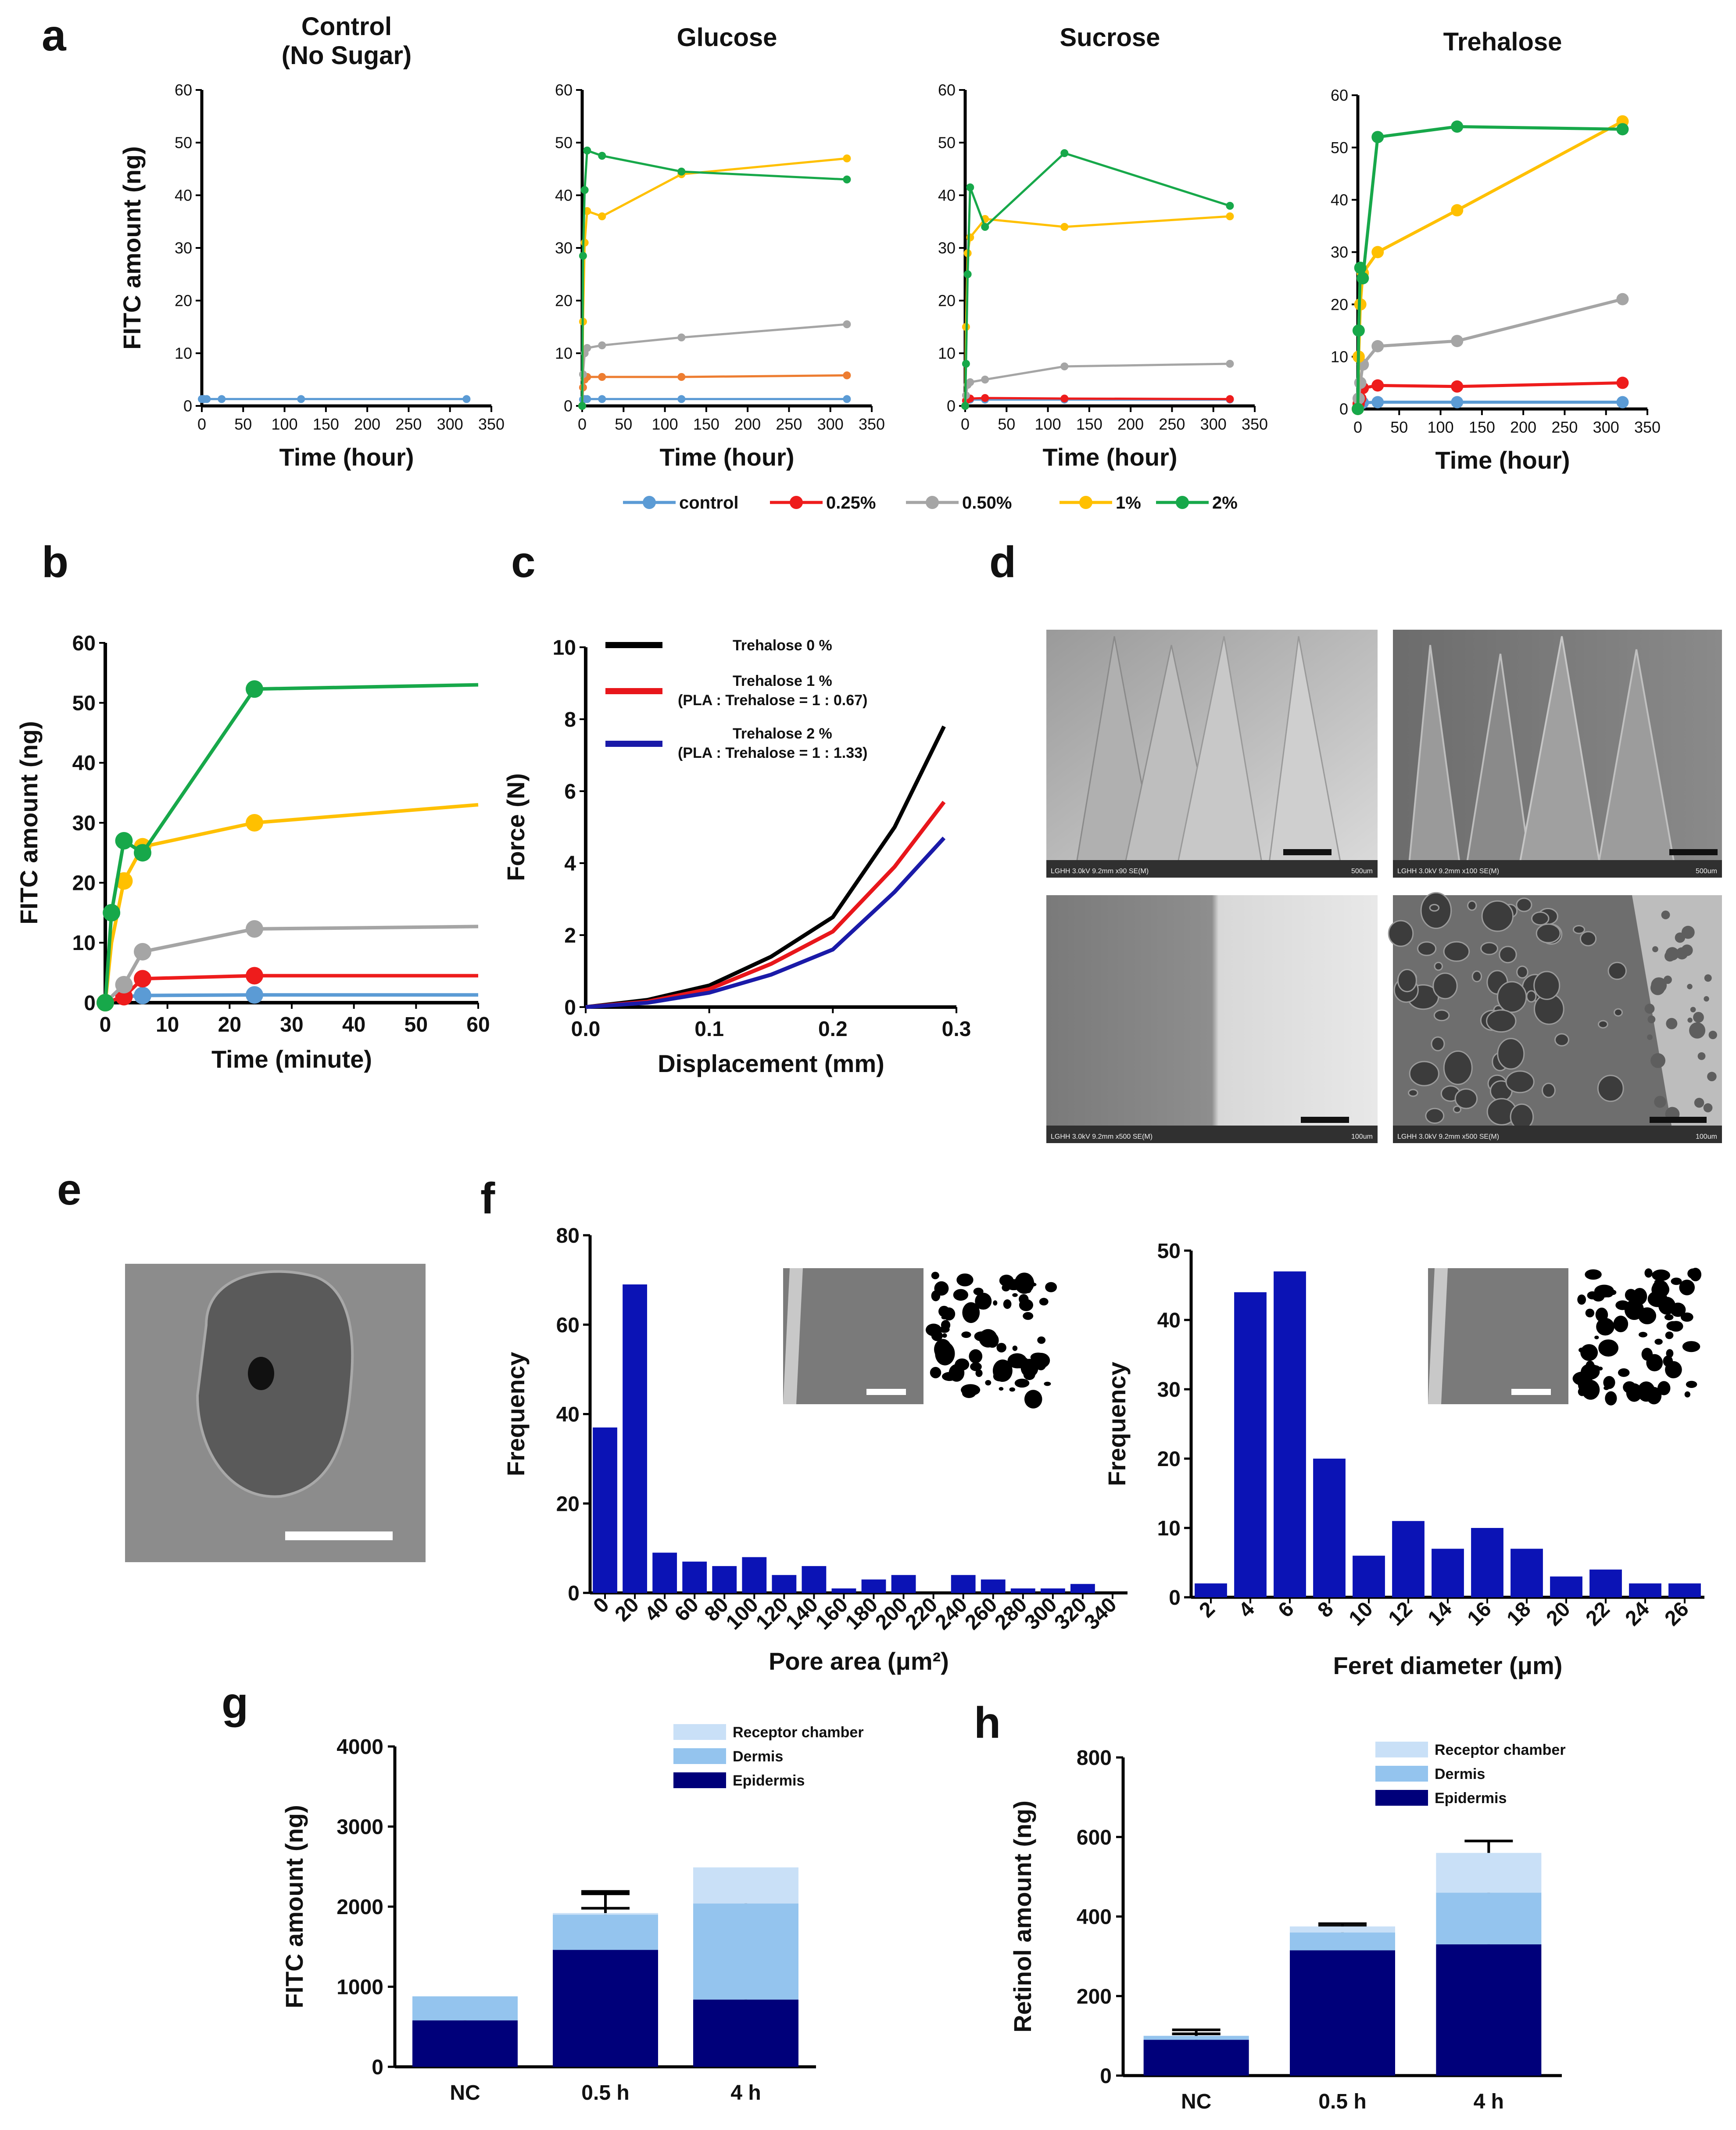 This screenshot has width=1736, height=2130. What do you see at coordinates (1094, 1758) in the screenshot?
I see `y-tick-label: 800` at bounding box center [1094, 1758].